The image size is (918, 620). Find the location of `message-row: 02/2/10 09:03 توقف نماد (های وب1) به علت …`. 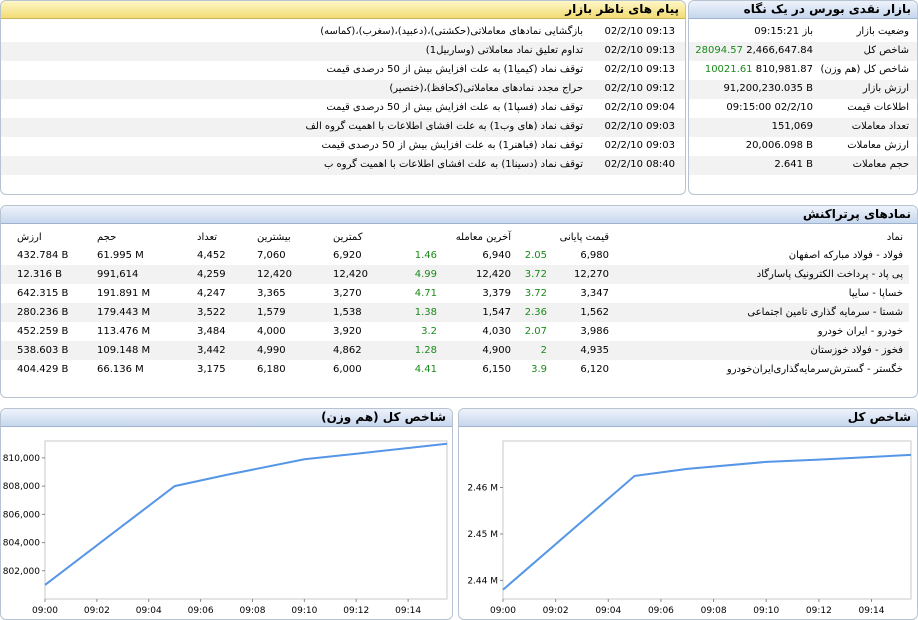

message-row: 02/2/10 09:03 توقف نماد (های وب1) به علت … is located at coordinates (343, 127).